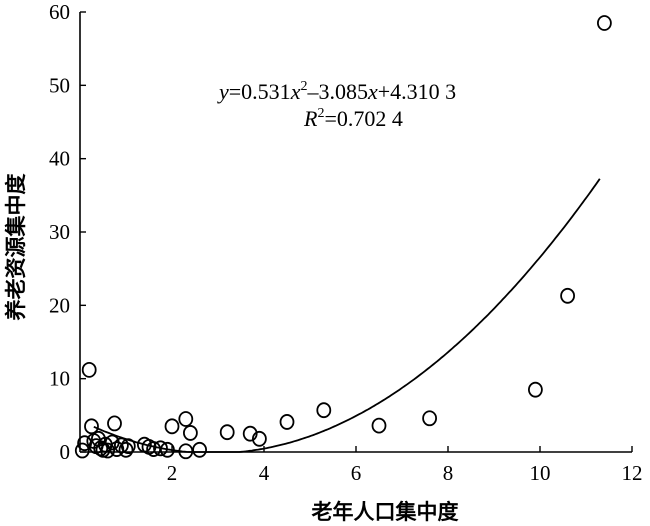 The image size is (650, 526). I want to click on eq-b: –3.085, so click(337, 91).